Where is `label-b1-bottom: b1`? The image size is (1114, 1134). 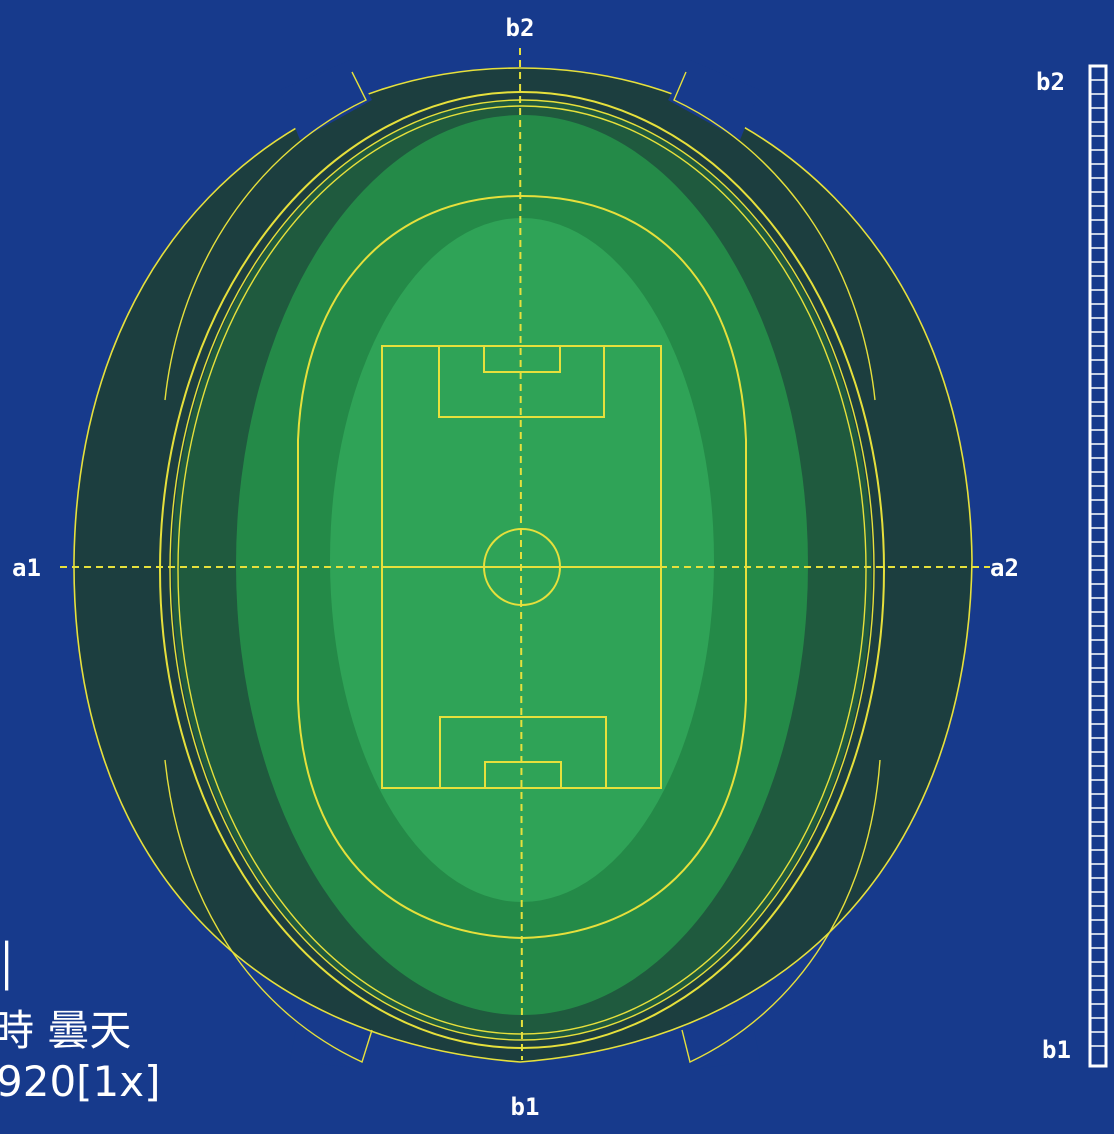
label-b1-bottom: b1 is located at coordinates (525, 1107).